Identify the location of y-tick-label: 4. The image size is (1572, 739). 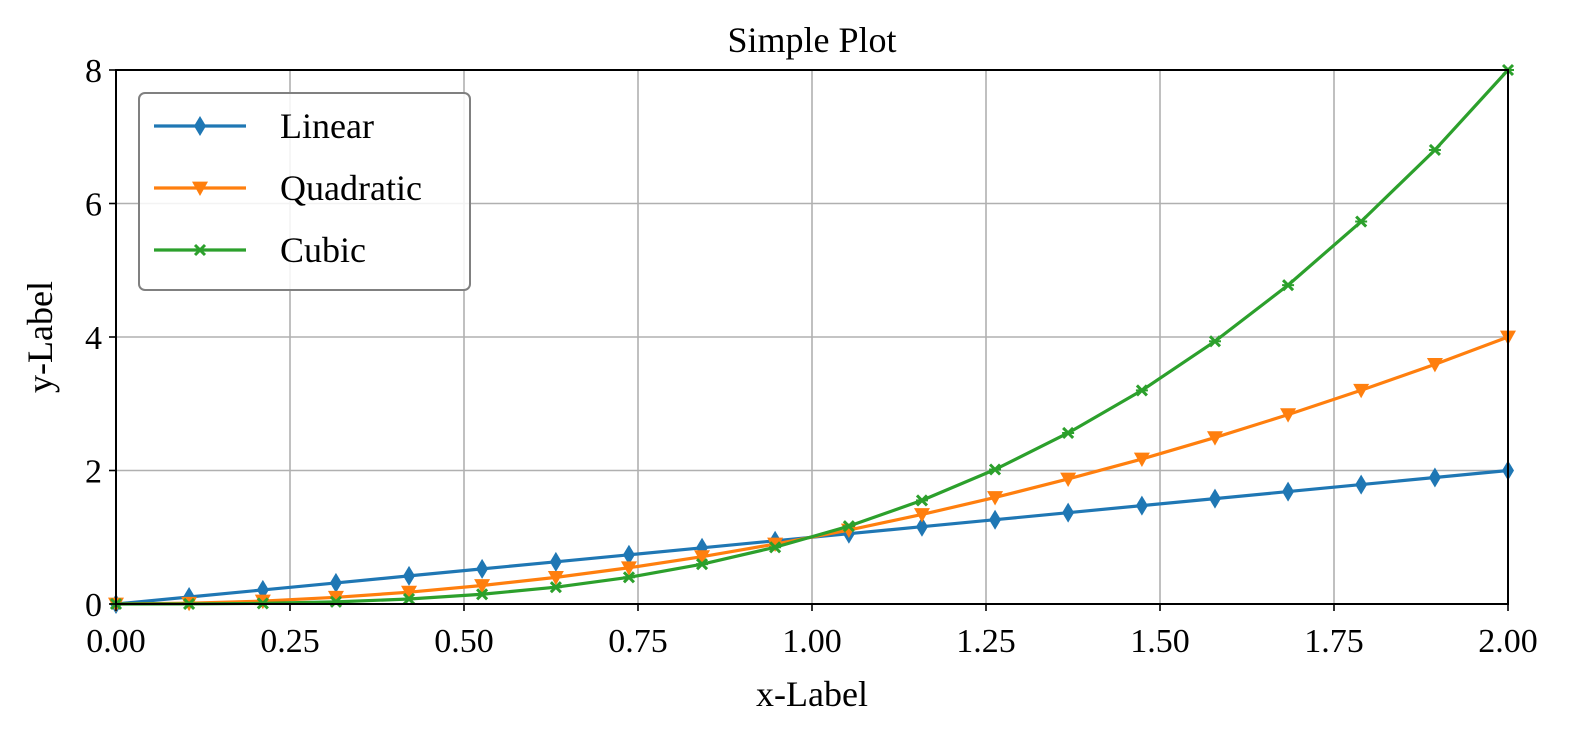
(93, 338).